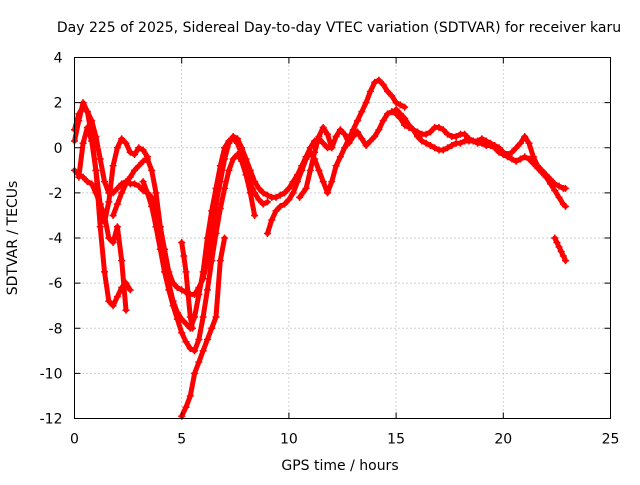 The width and height of the screenshot is (640, 485). What do you see at coordinates (56, 329) in the screenshot?
I see `y-tick-label: -8` at bounding box center [56, 329].